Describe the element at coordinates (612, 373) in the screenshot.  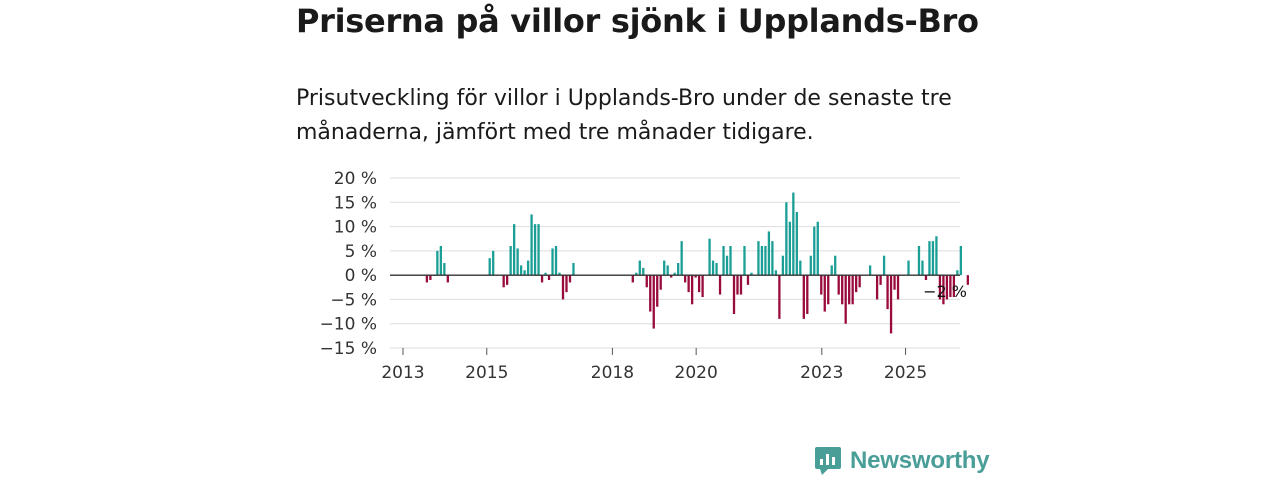
I see `x-tick-label: 2018` at that location.